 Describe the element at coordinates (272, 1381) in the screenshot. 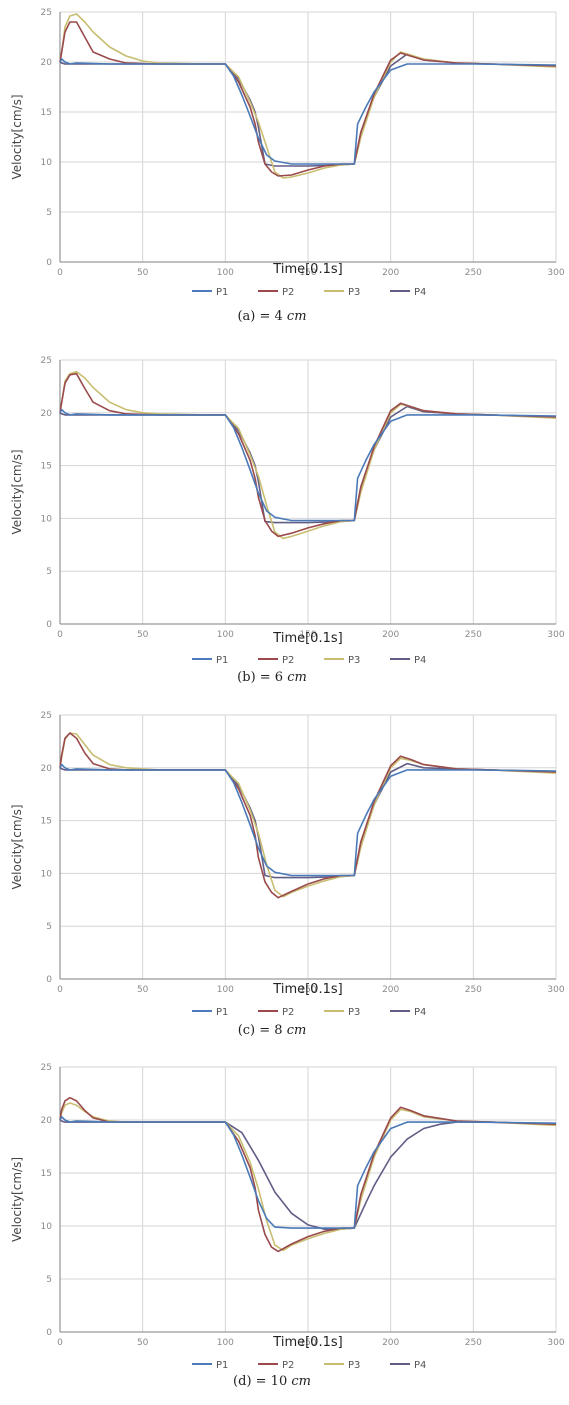

I see `panel-caption: (d) = 10 𝑐𝑚` at that location.